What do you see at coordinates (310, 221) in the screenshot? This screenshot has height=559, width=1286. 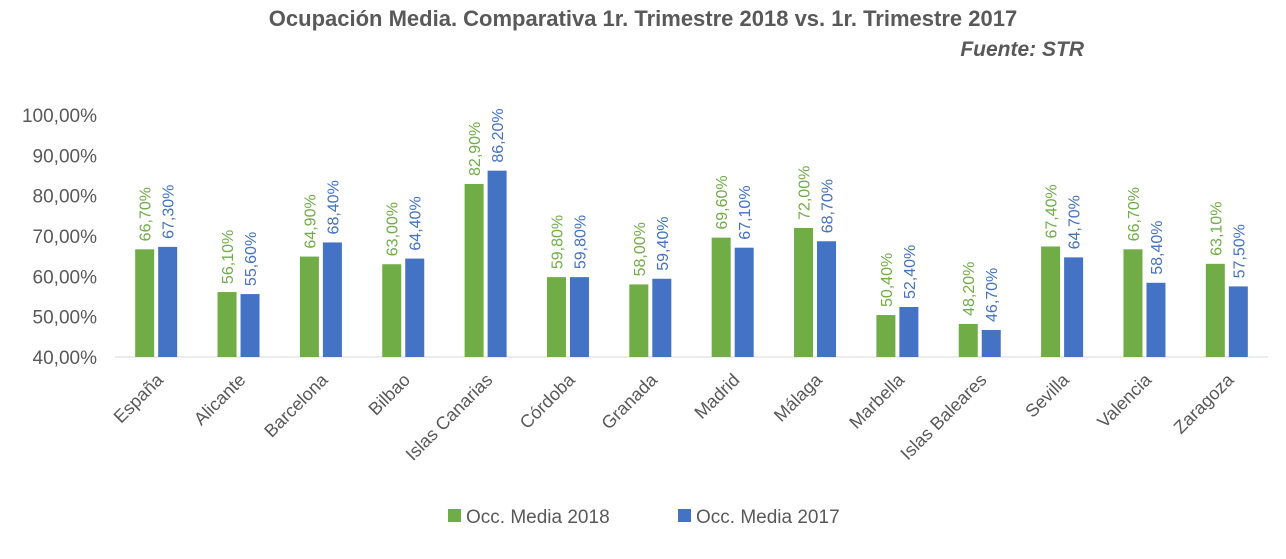 I see `data-label: 64,90%` at bounding box center [310, 221].